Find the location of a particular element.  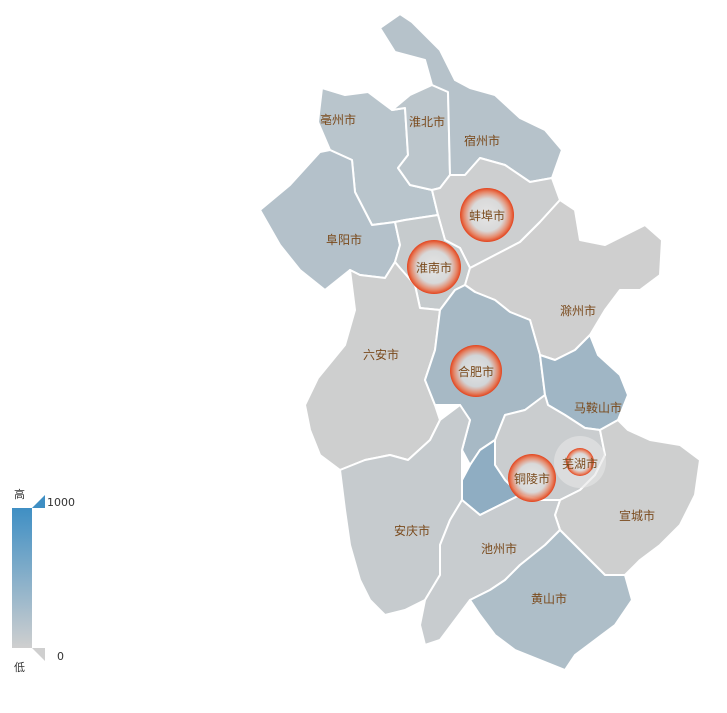

region-huangshan is located at coordinates (551, 600).